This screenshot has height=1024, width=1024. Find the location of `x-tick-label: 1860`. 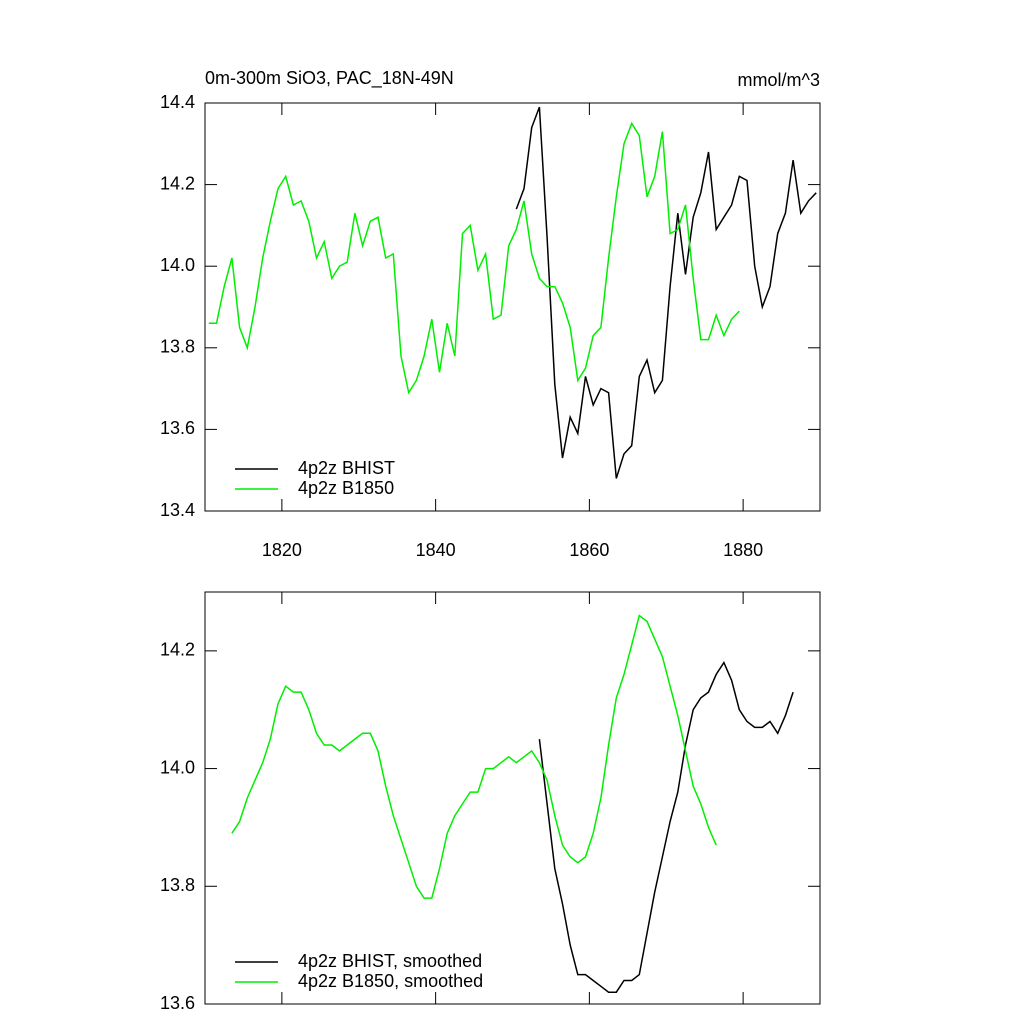

x-tick-label: 1860 is located at coordinates (589, 550).